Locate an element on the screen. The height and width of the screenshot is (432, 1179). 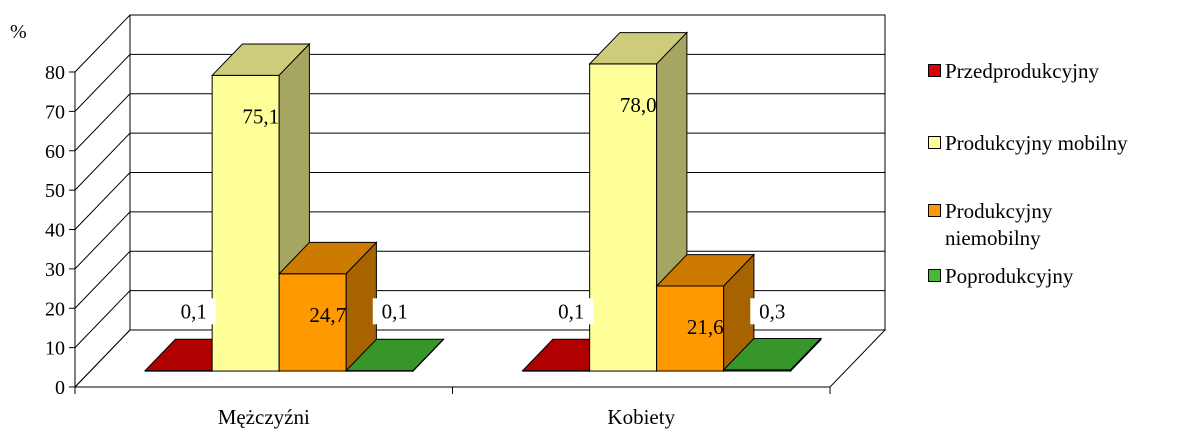
legend-label: Produkcyjny mobilny is located at coordinates (1036, 143).